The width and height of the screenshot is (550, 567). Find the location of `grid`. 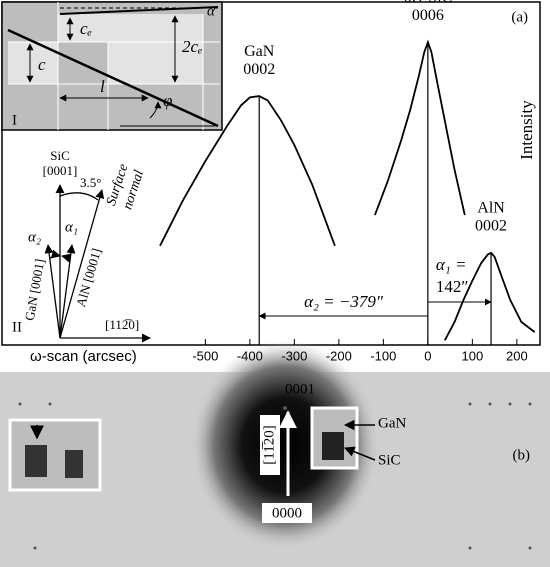

grid is located at coordinates (114, 66).